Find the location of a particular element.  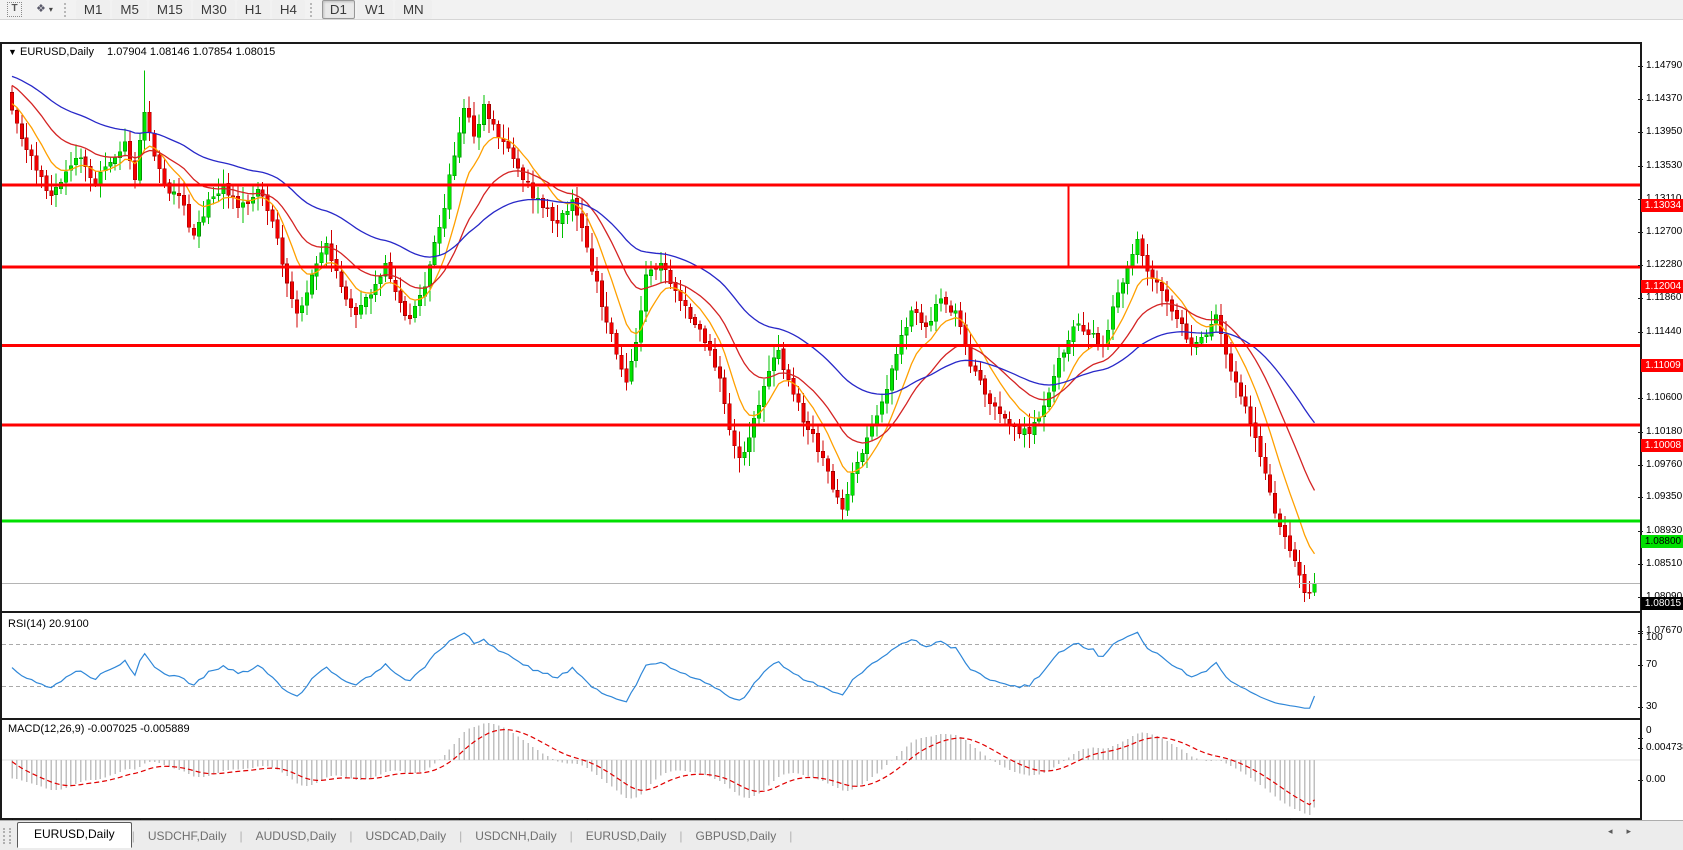

price-level-tag: 1.11009 is located at coordinates (1662, 365).